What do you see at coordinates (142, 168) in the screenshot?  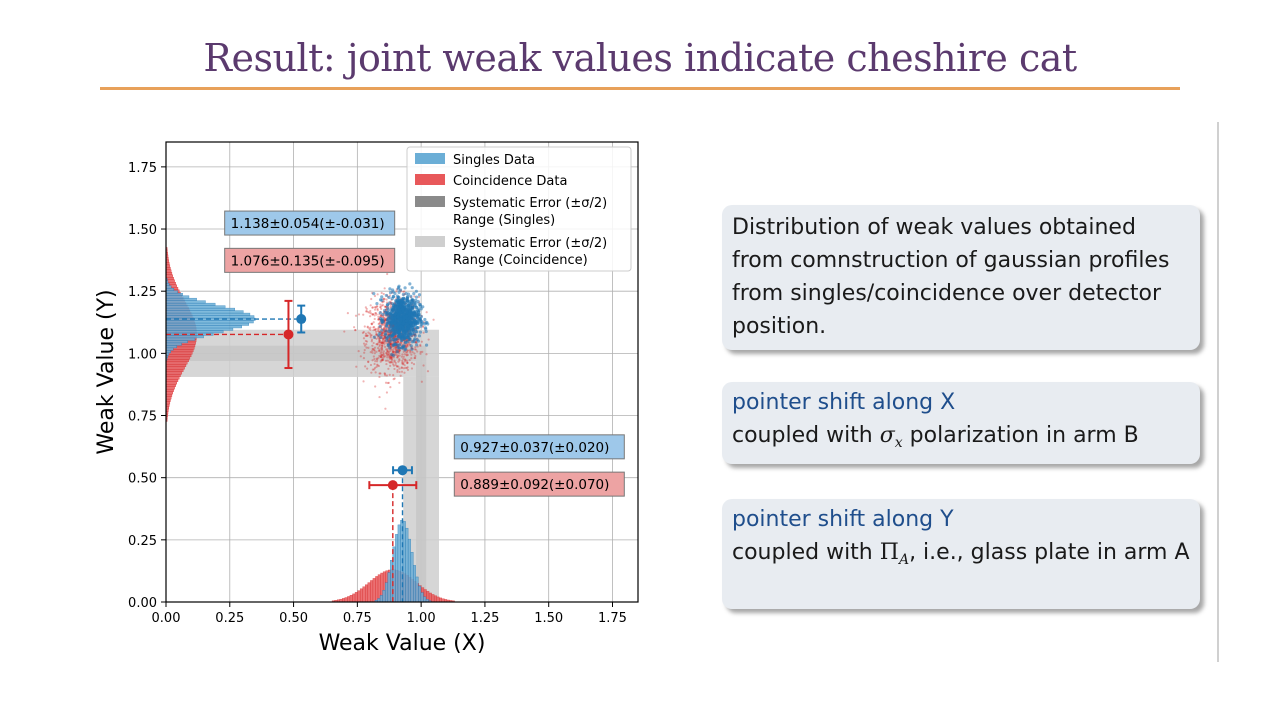 I see `y-tick-label: 1.75` at bounding box center [142, 168].